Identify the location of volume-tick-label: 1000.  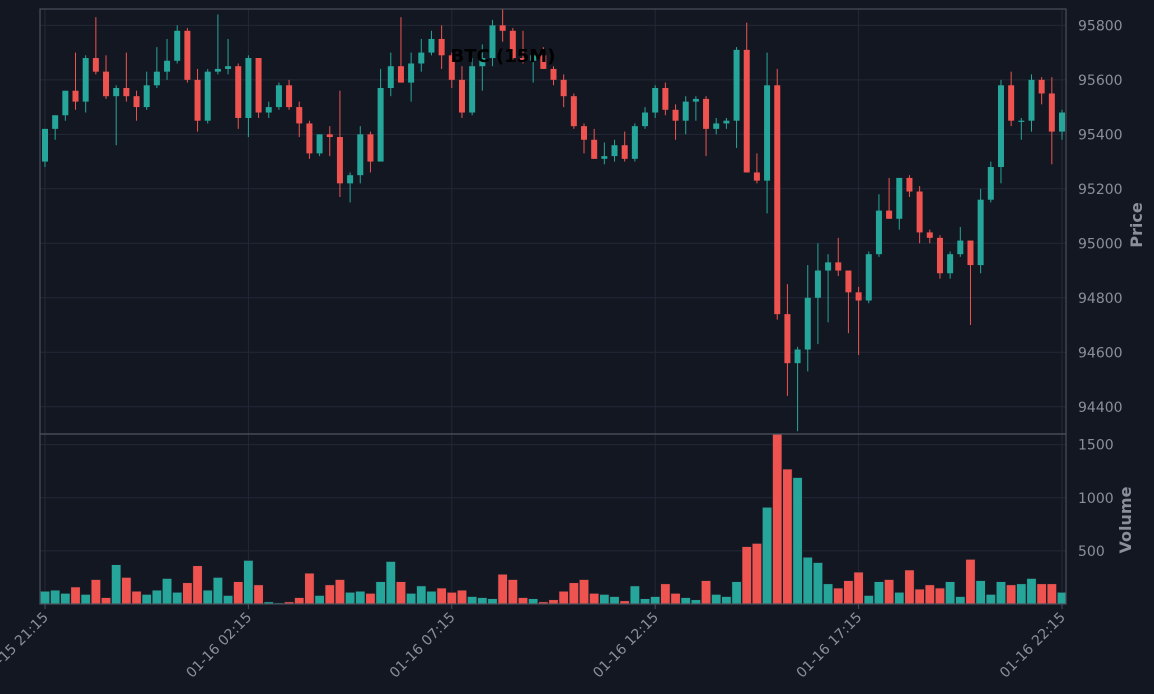
(1096, 499).